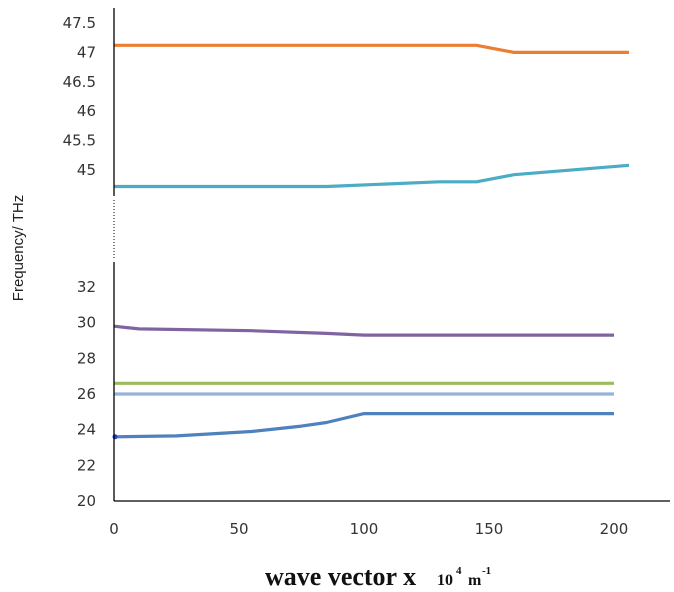 This screenshot has width=674, height=592. Describe the element at coordinates (18, 248) in the screenshot. I see `y-axis-label: Frequency/ THz` at that location.